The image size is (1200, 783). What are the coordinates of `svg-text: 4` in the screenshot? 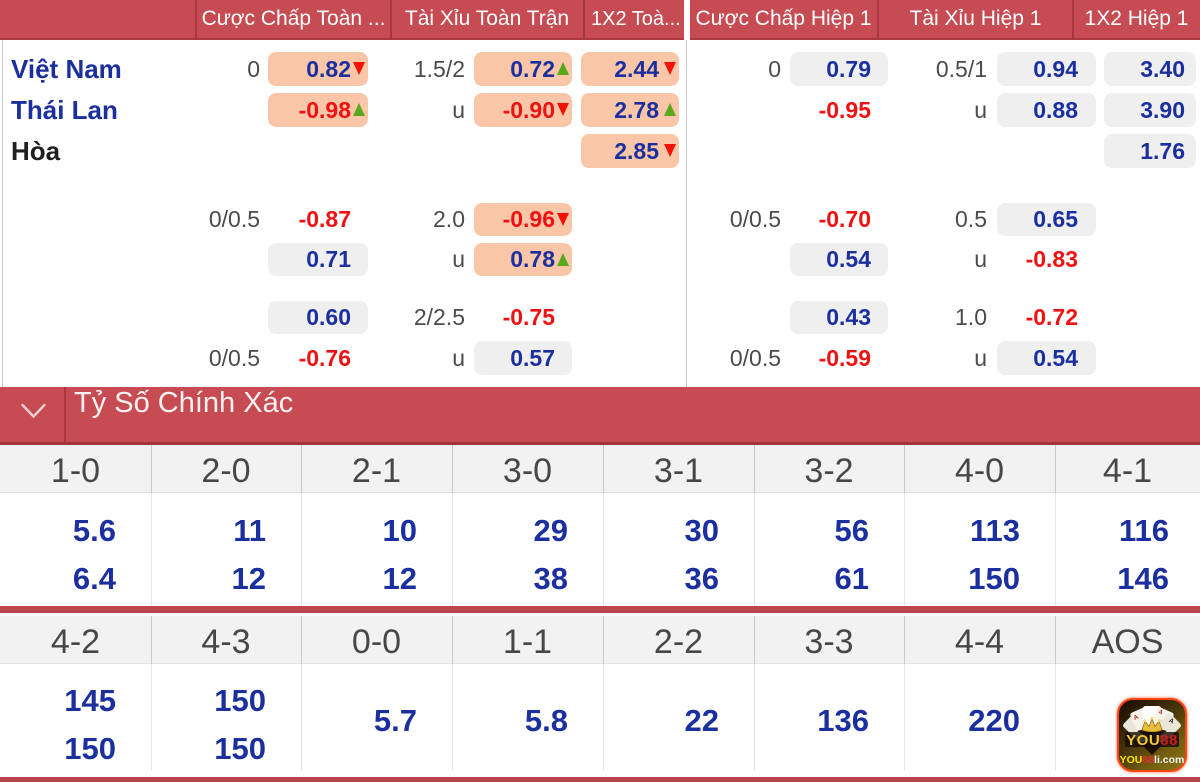 It's located at (1160, 713).